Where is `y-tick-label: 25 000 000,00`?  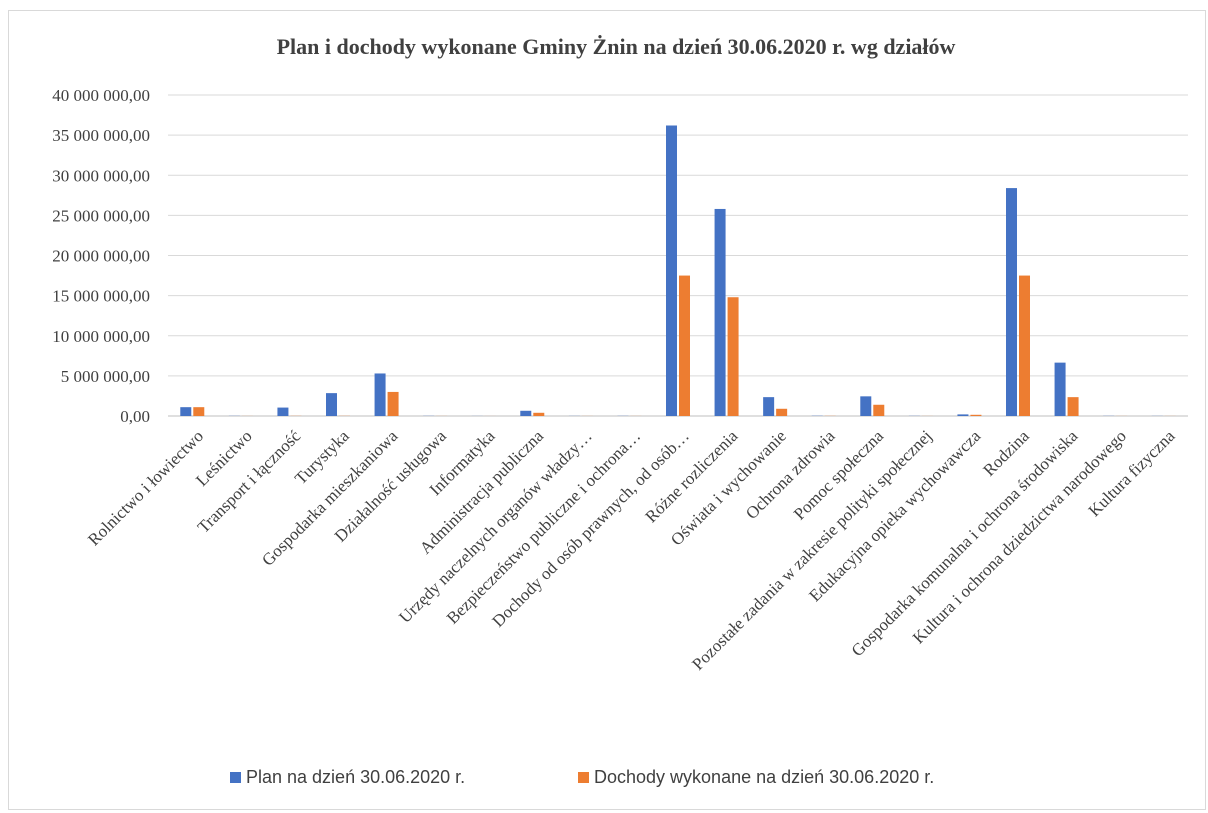 y-tick-label: 25 000 000,00 is located at coordinates (101, 215).